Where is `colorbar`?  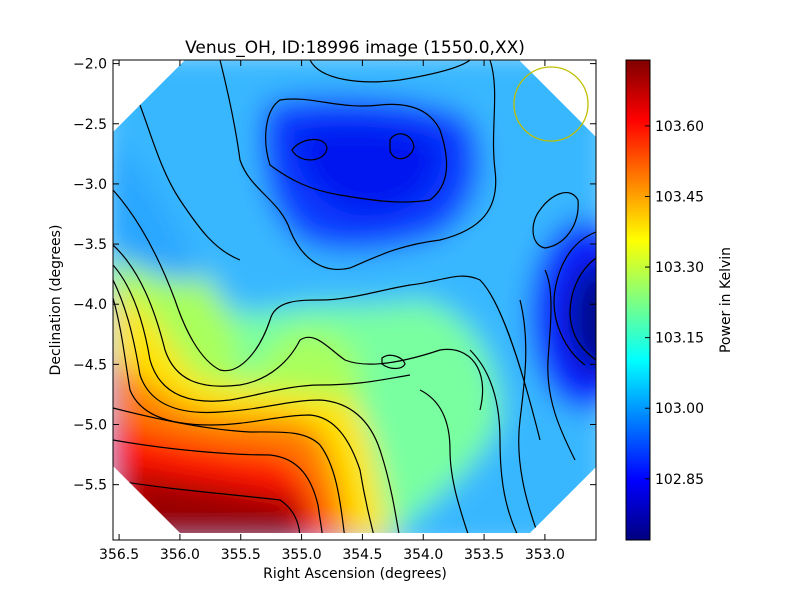
colorbar is located at coordinates (638, 300).